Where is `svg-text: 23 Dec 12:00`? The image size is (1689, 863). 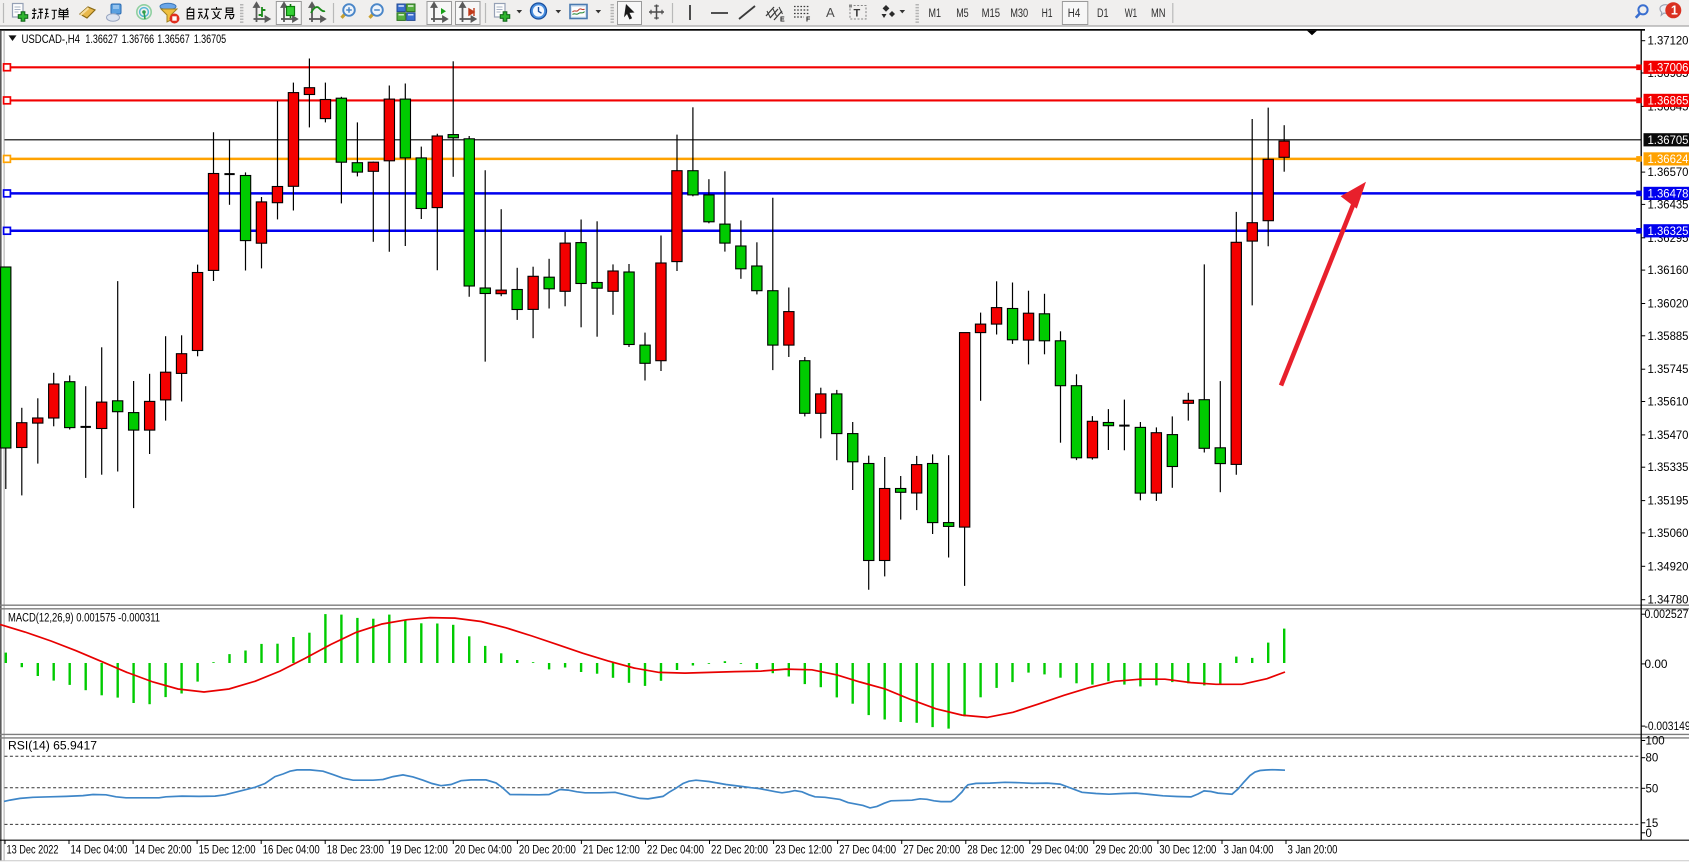
svg-text: 23 Dec 12:00 is located at coordinates (803, 851).